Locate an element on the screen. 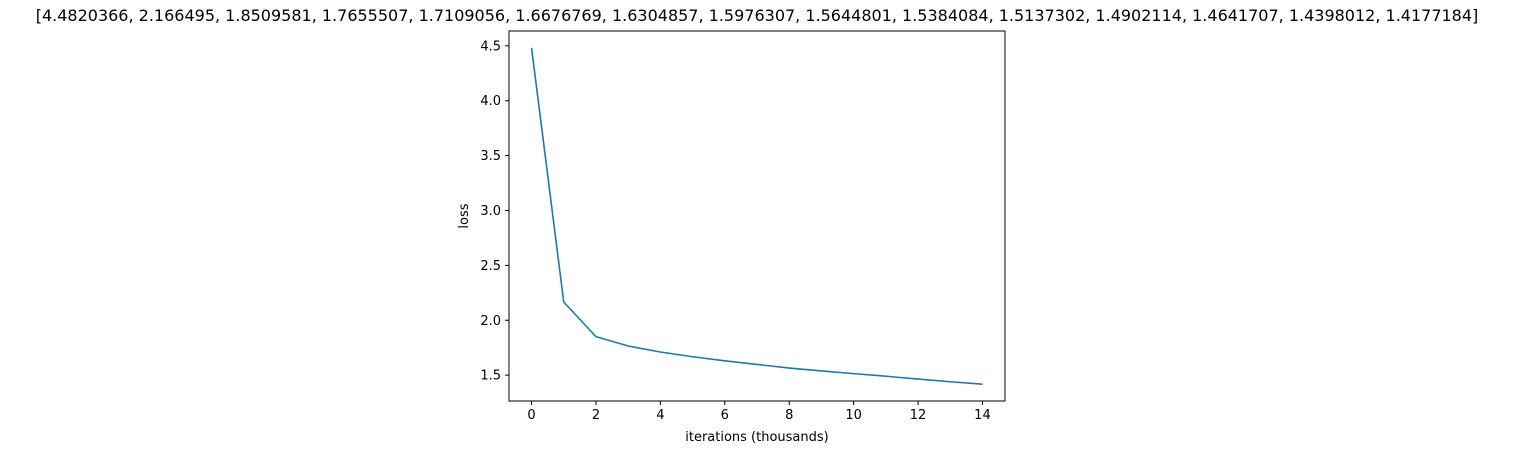 The image size is (1514, 455). y-tick-label: 4.0 is located at coordinates (490, 101).